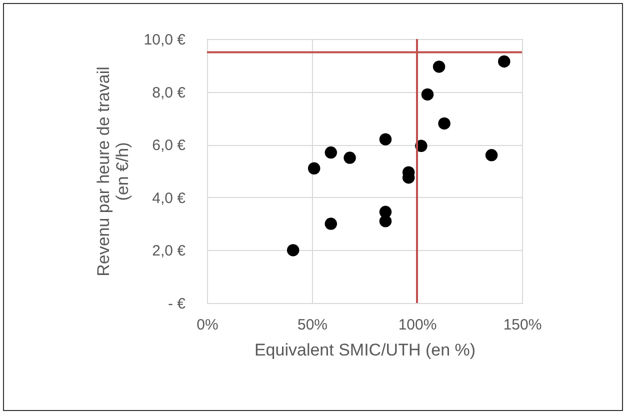 The width and height of the screenshot is (628, 416). I want to click on x-axis-title: Equivalent SMIC/UTH (en %), so click(365, 350).